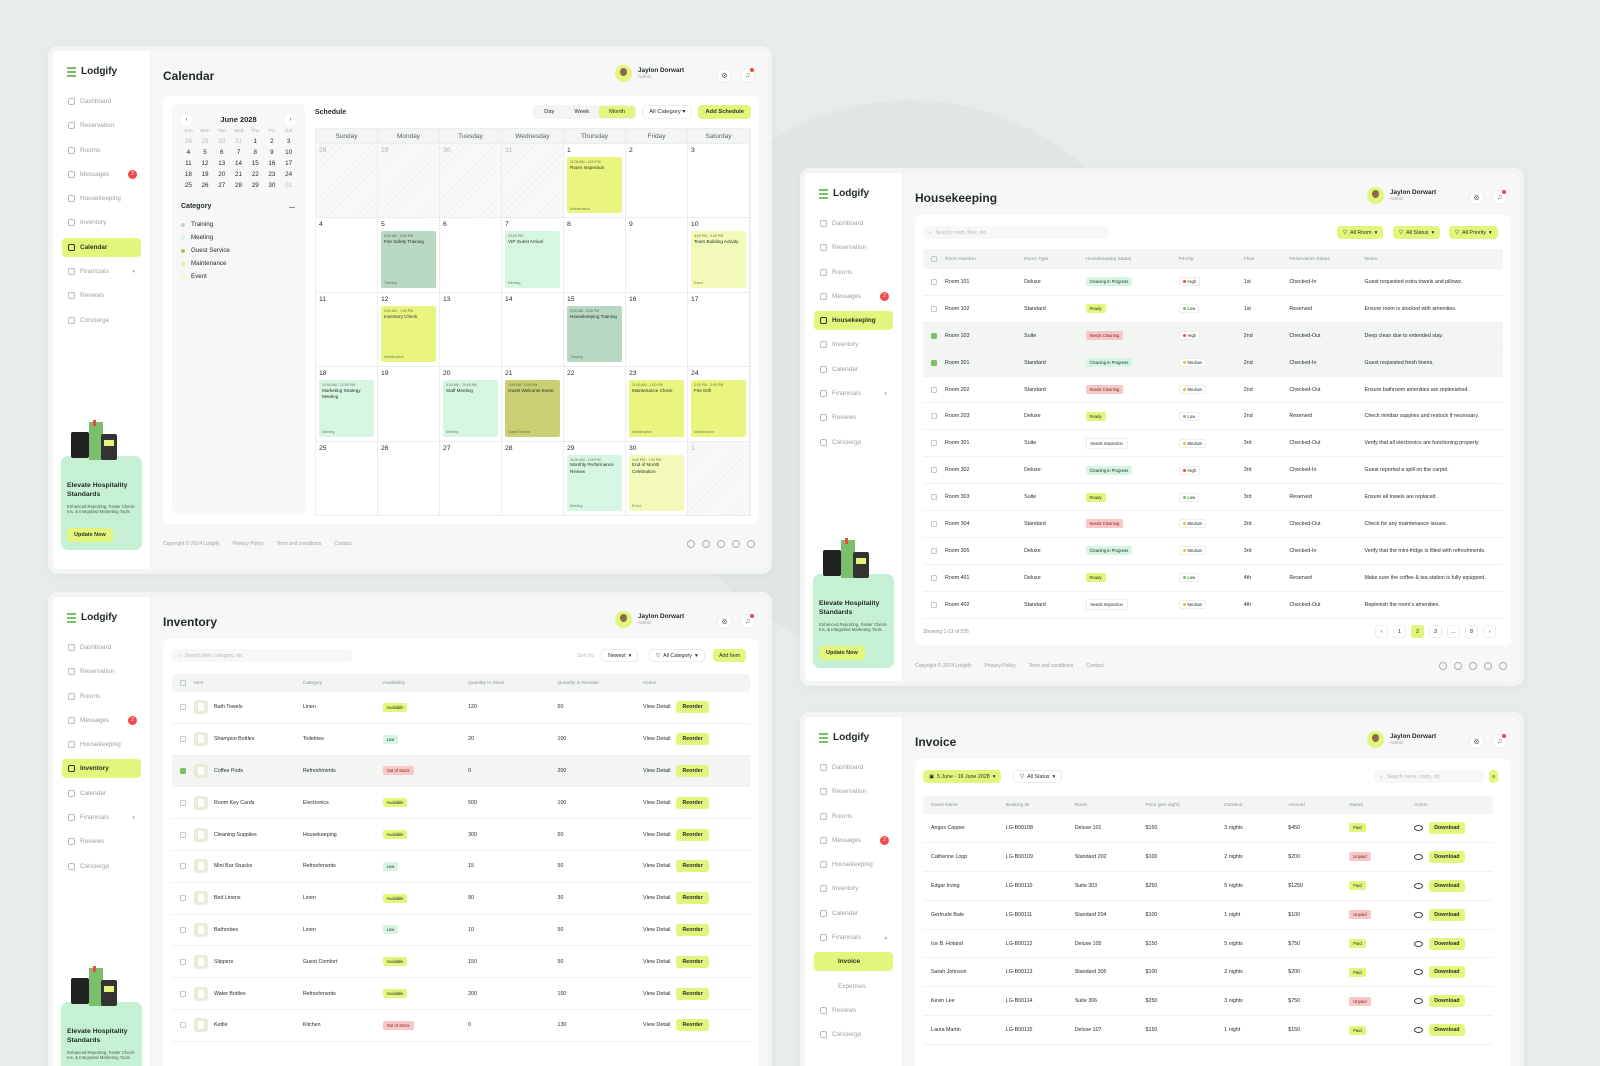 The image size is (1600, 1066). Describe the element at coordinates (222, 174) in the screenshot. I see `mini-day: 20` at that location.